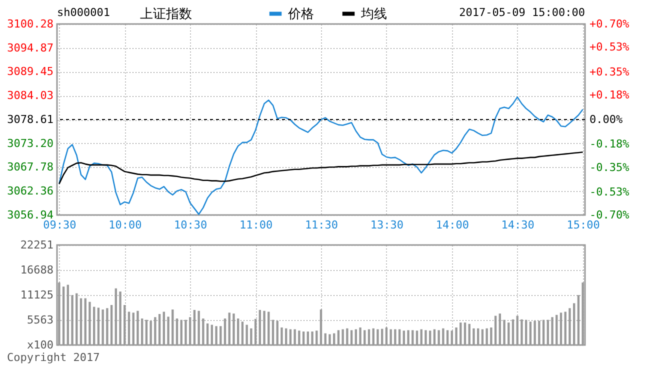 The width and height of the screenshot is (647, 366). What do you see at coordinates (40, 320) in the screenshot?
I see `y-tick-label: 5563` at bounding box center [40, 320].